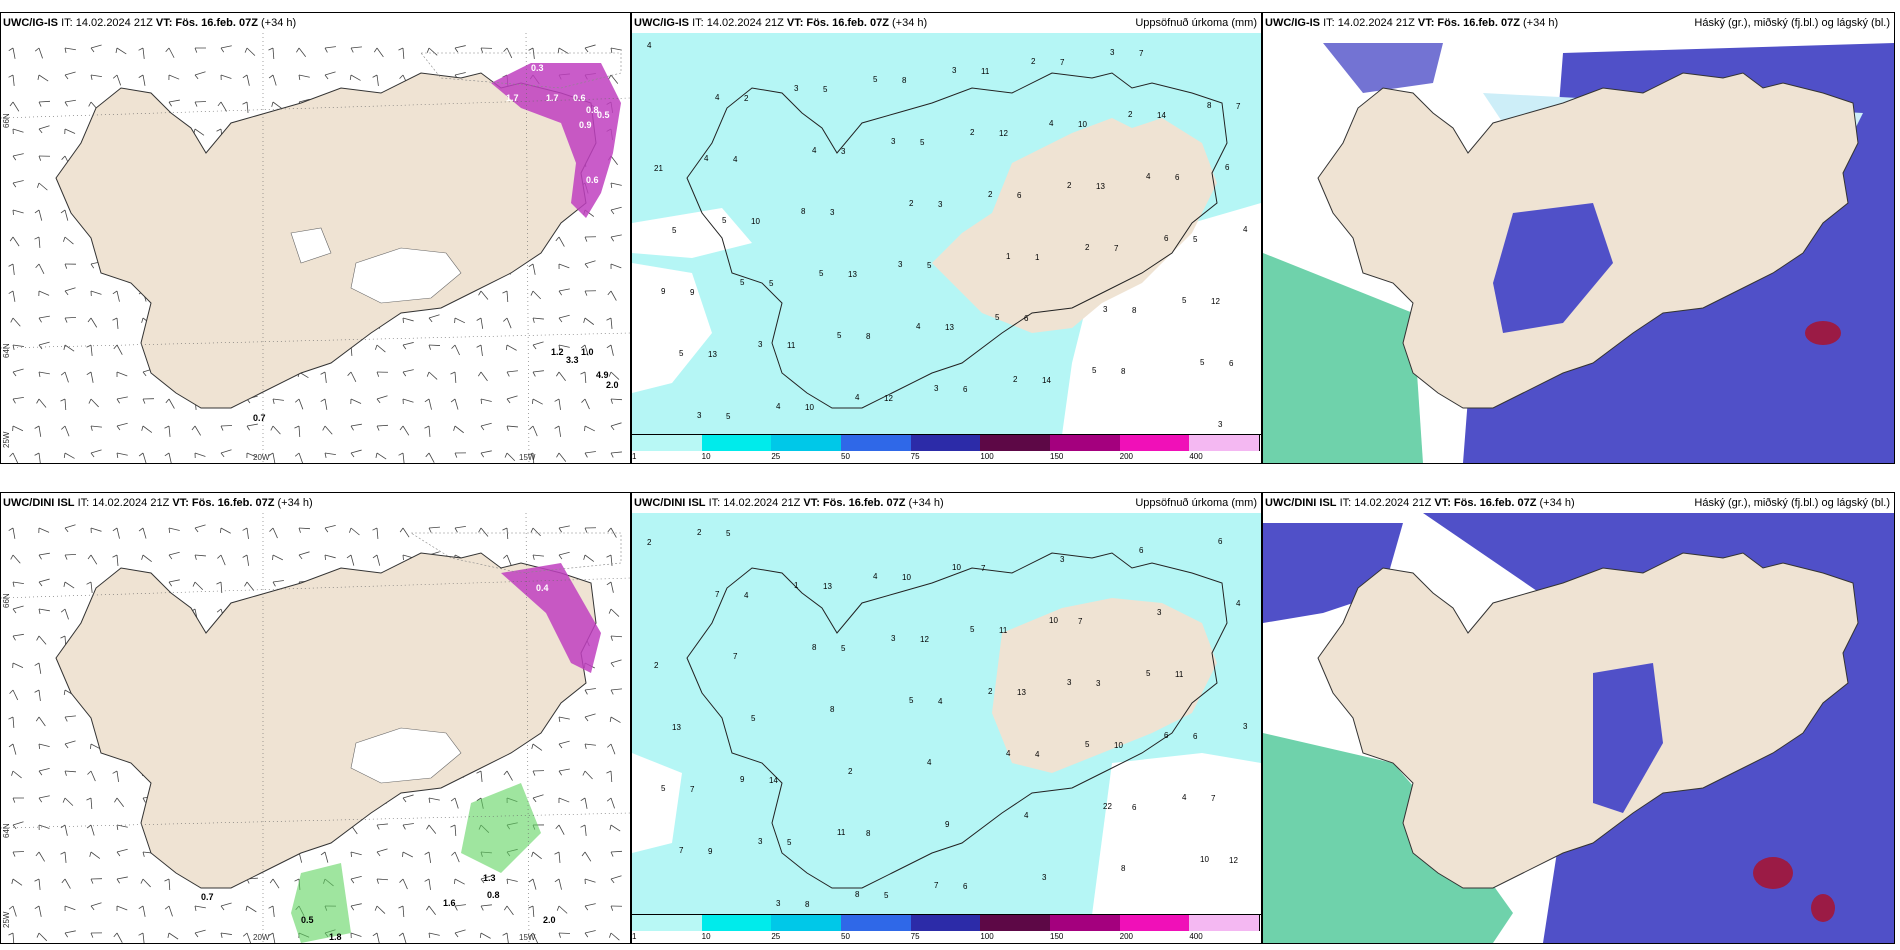 Image resolution: width=1900 pixels, height=950 pixels. I want to click on lon-label: 25W, so click(6, 439).